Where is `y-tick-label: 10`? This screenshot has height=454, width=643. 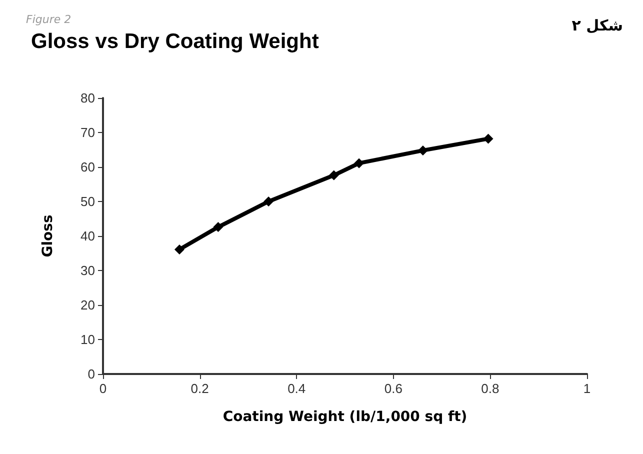
y-tick-label: 10 is located at coordinates (87, 339).